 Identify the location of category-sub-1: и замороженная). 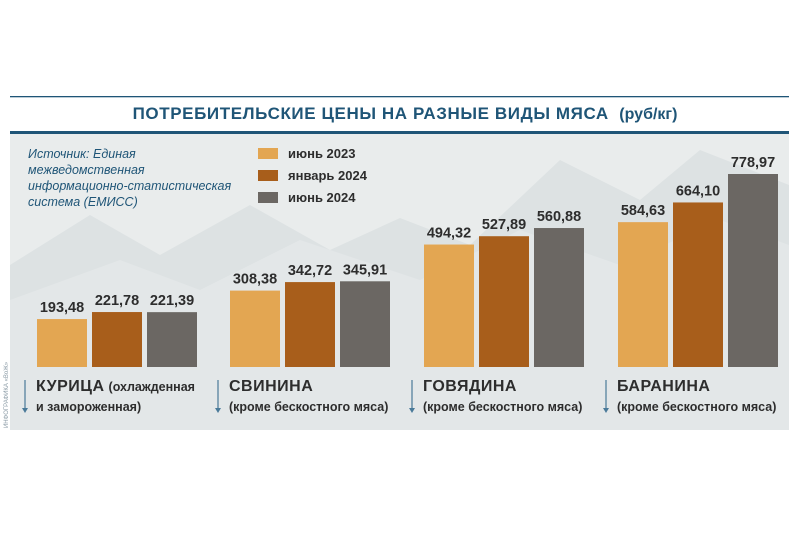
(88, 407).